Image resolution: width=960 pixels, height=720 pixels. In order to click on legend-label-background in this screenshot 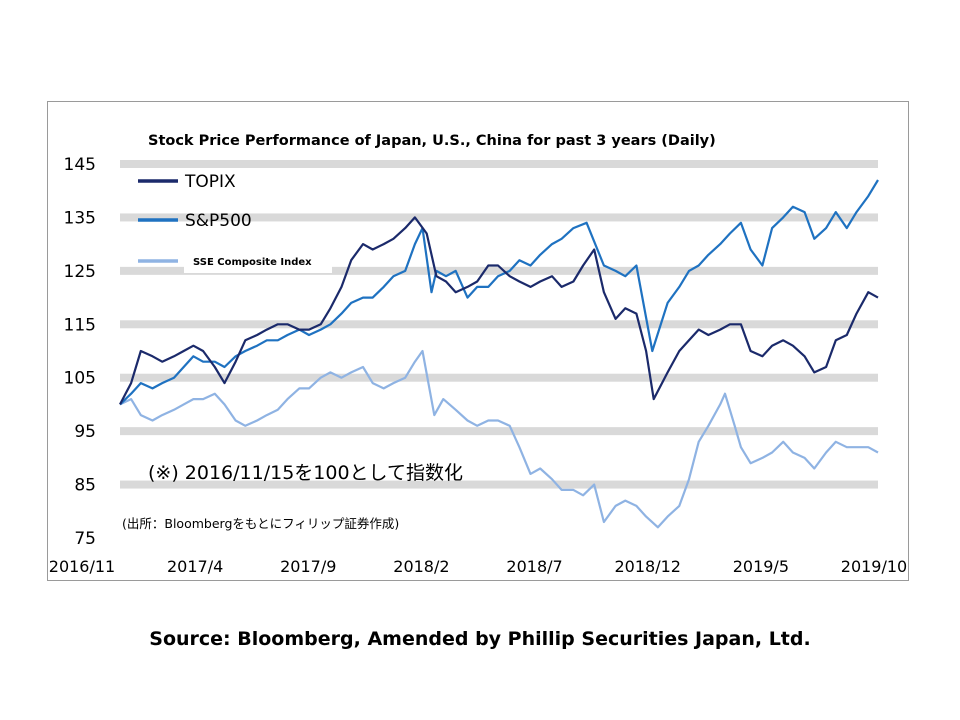, I will do `click(258, 260)`.